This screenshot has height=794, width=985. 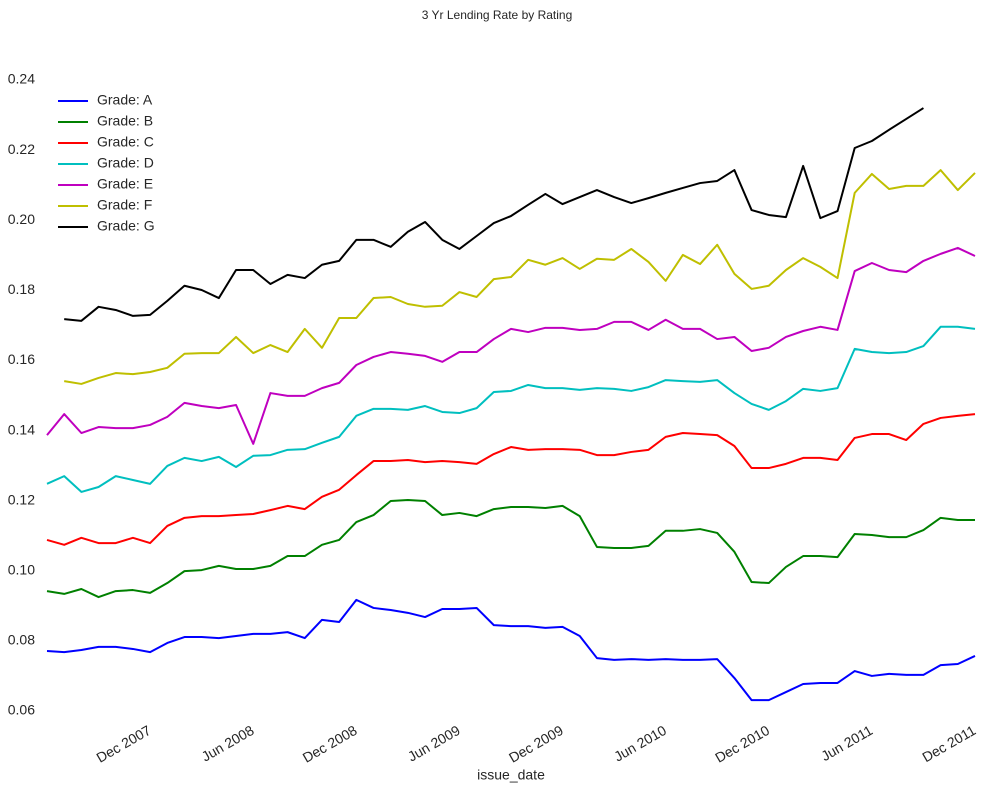 I want to click on y-tick-label: 0.14, so click(x=21, y=429).